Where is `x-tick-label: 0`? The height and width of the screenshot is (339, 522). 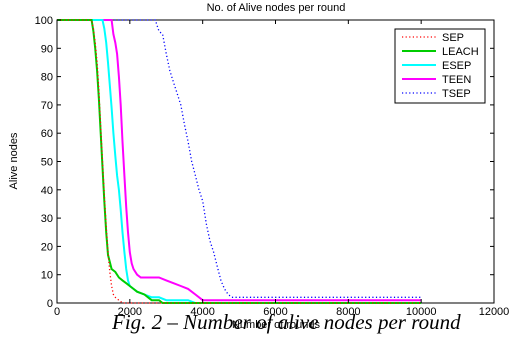
x-tick-label: 0 is located at coordinates (57, 312).